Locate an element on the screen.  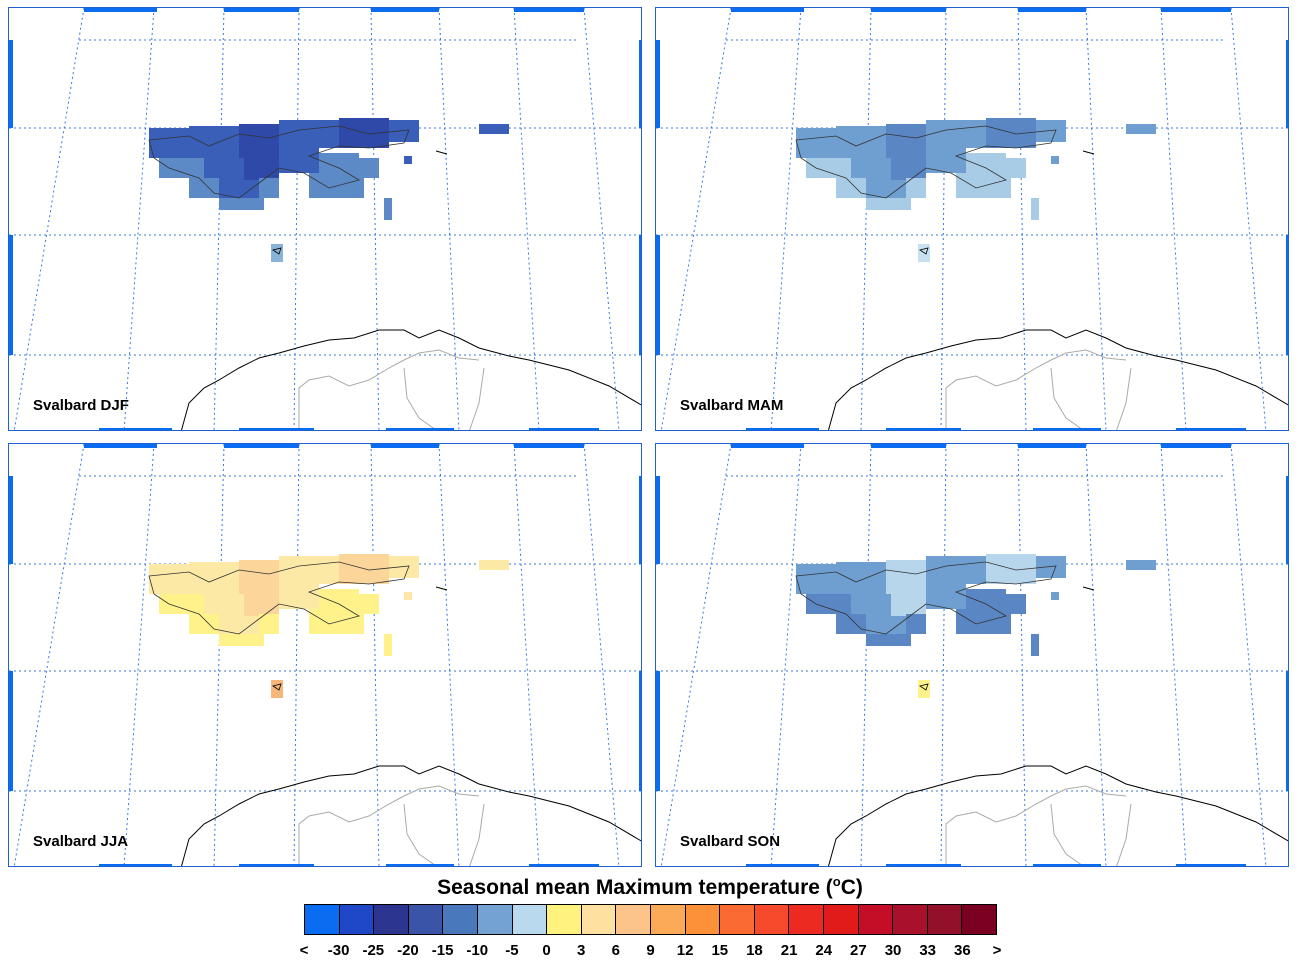
colorbar-tick-label: 18 is located at coordinates (754, 950).